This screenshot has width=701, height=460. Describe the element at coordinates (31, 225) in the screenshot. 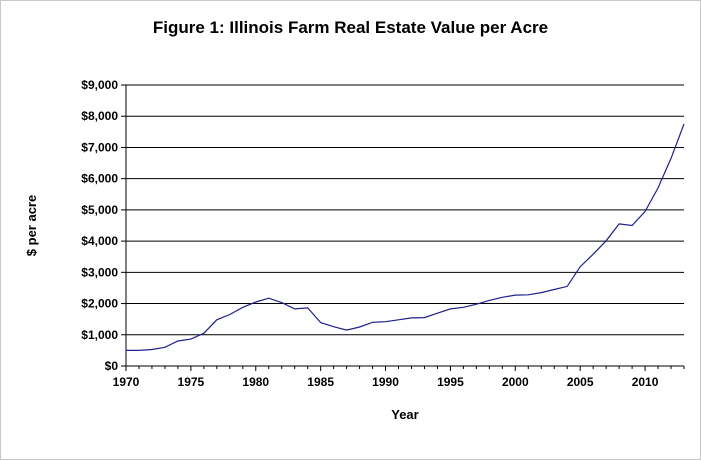

I see `y-axis-title: $ per acre` at that location.